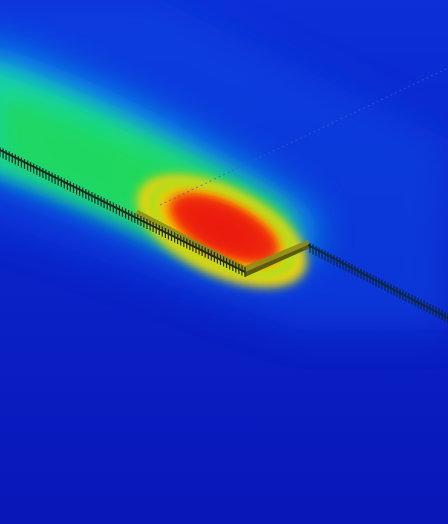  What do you see at coordinates (378, 283) in the screenshot?
I see `right-trace-teeth` at bounding box center [378, 283].